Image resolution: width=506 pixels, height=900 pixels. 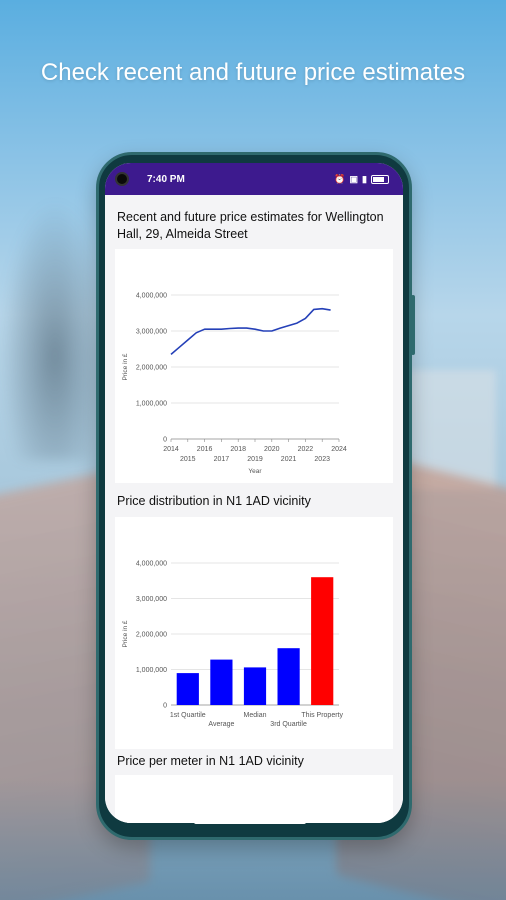 I want to click on x-tick-label: 2022, so click(x=306, y=449).